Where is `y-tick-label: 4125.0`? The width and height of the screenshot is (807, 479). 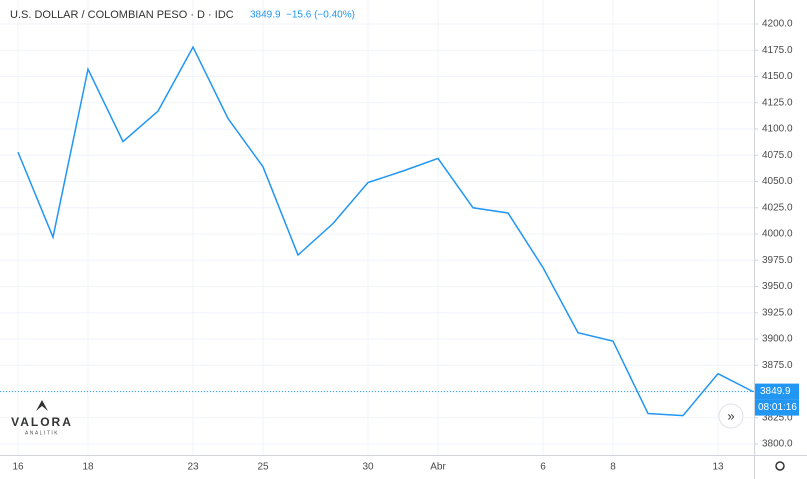
y-tick-label: 4125.0 is located at coordinates (777, 102).